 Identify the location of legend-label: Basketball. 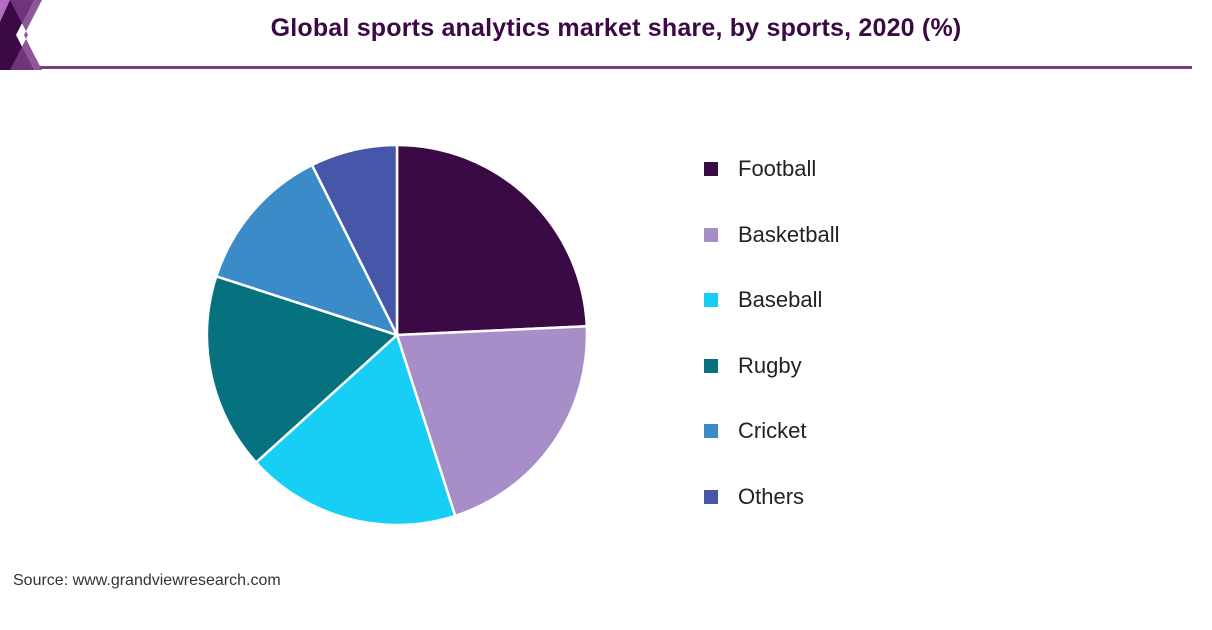
(789, 234).